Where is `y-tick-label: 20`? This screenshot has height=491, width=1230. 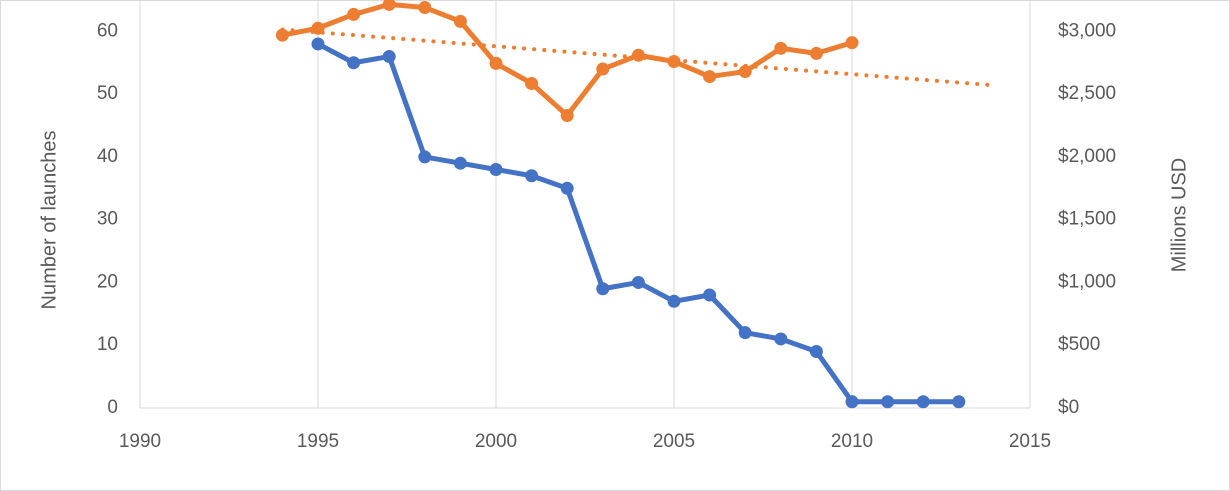
y-tick-label: 20 is located at coordinates (107, 281).